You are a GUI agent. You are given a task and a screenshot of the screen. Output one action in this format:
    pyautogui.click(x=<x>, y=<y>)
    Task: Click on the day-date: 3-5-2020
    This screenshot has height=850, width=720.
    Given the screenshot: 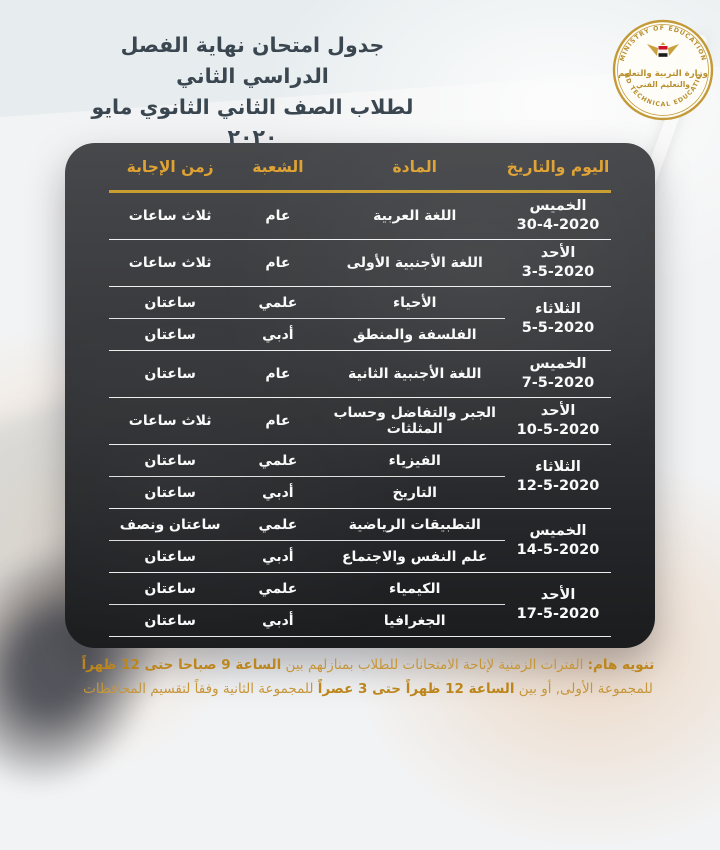 What is the action you would take?
    pyautogui.click(x=558, y=272)
    